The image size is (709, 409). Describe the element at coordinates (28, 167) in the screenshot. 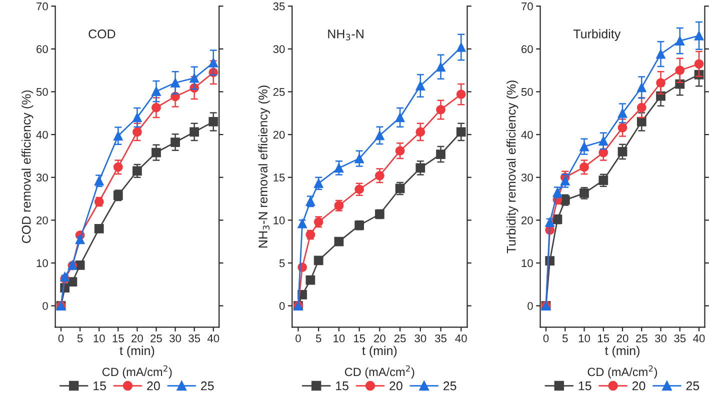

I see `y-axis-title: COD removal efficiency (%)` at that location.